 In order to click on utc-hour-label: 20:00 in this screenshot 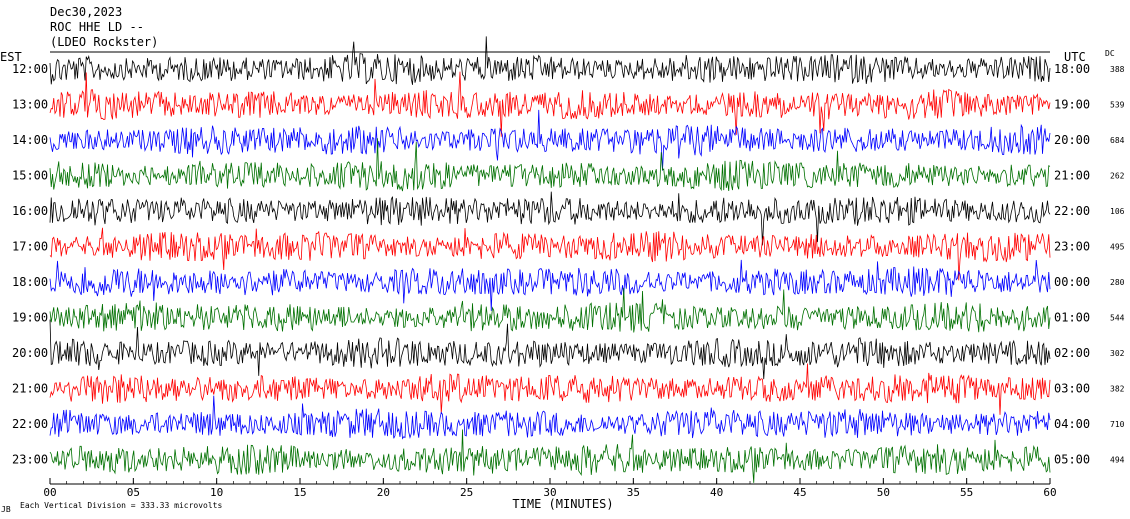, I will do `click(1072, 140)`.